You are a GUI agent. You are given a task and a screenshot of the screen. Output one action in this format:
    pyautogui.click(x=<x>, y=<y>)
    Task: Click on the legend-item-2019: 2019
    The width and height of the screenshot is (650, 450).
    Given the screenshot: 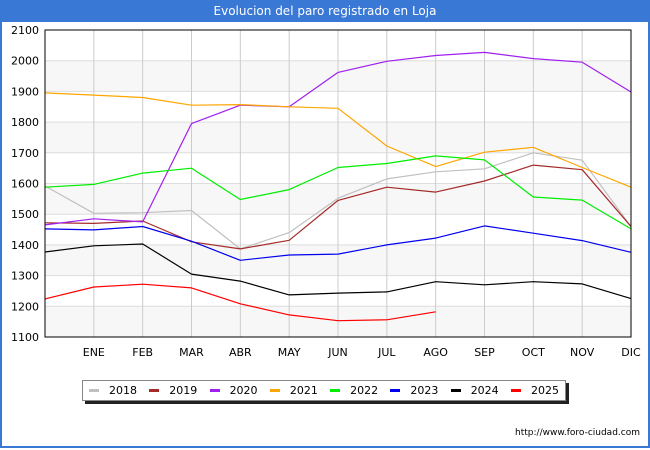 What is the action you would take?
    pyautogui.click(x=172, y=390)
    